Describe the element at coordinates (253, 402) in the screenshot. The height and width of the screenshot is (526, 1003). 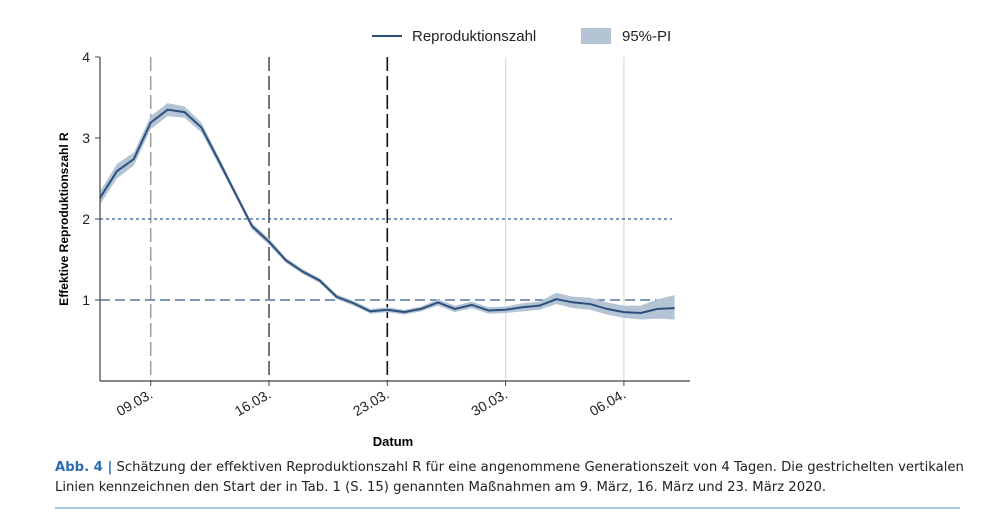
I see `x-tick-label: 16.03.` at that location.